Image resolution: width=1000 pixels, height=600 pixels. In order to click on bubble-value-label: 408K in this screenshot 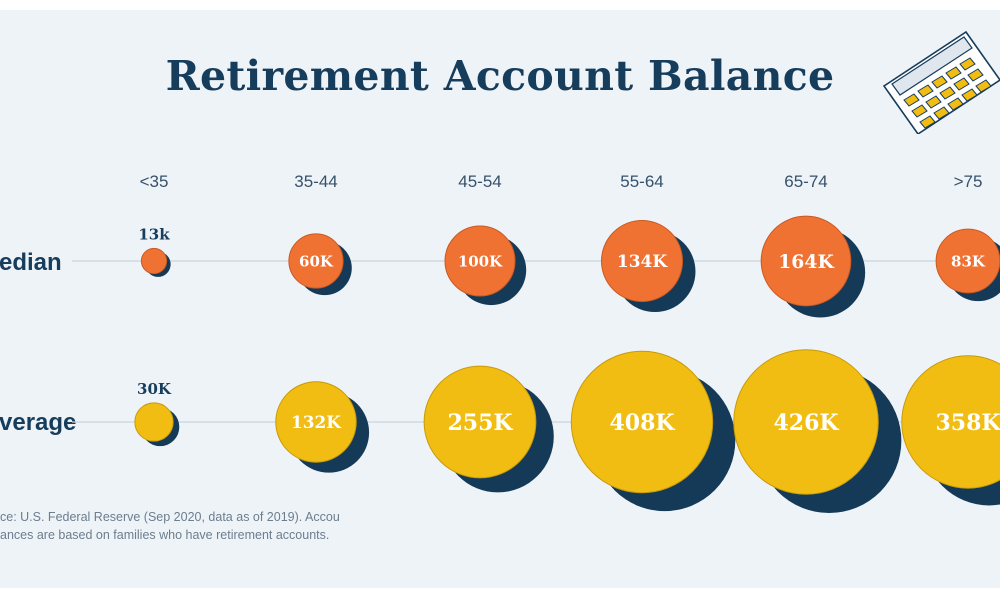, I will do `click(642, 423)`.